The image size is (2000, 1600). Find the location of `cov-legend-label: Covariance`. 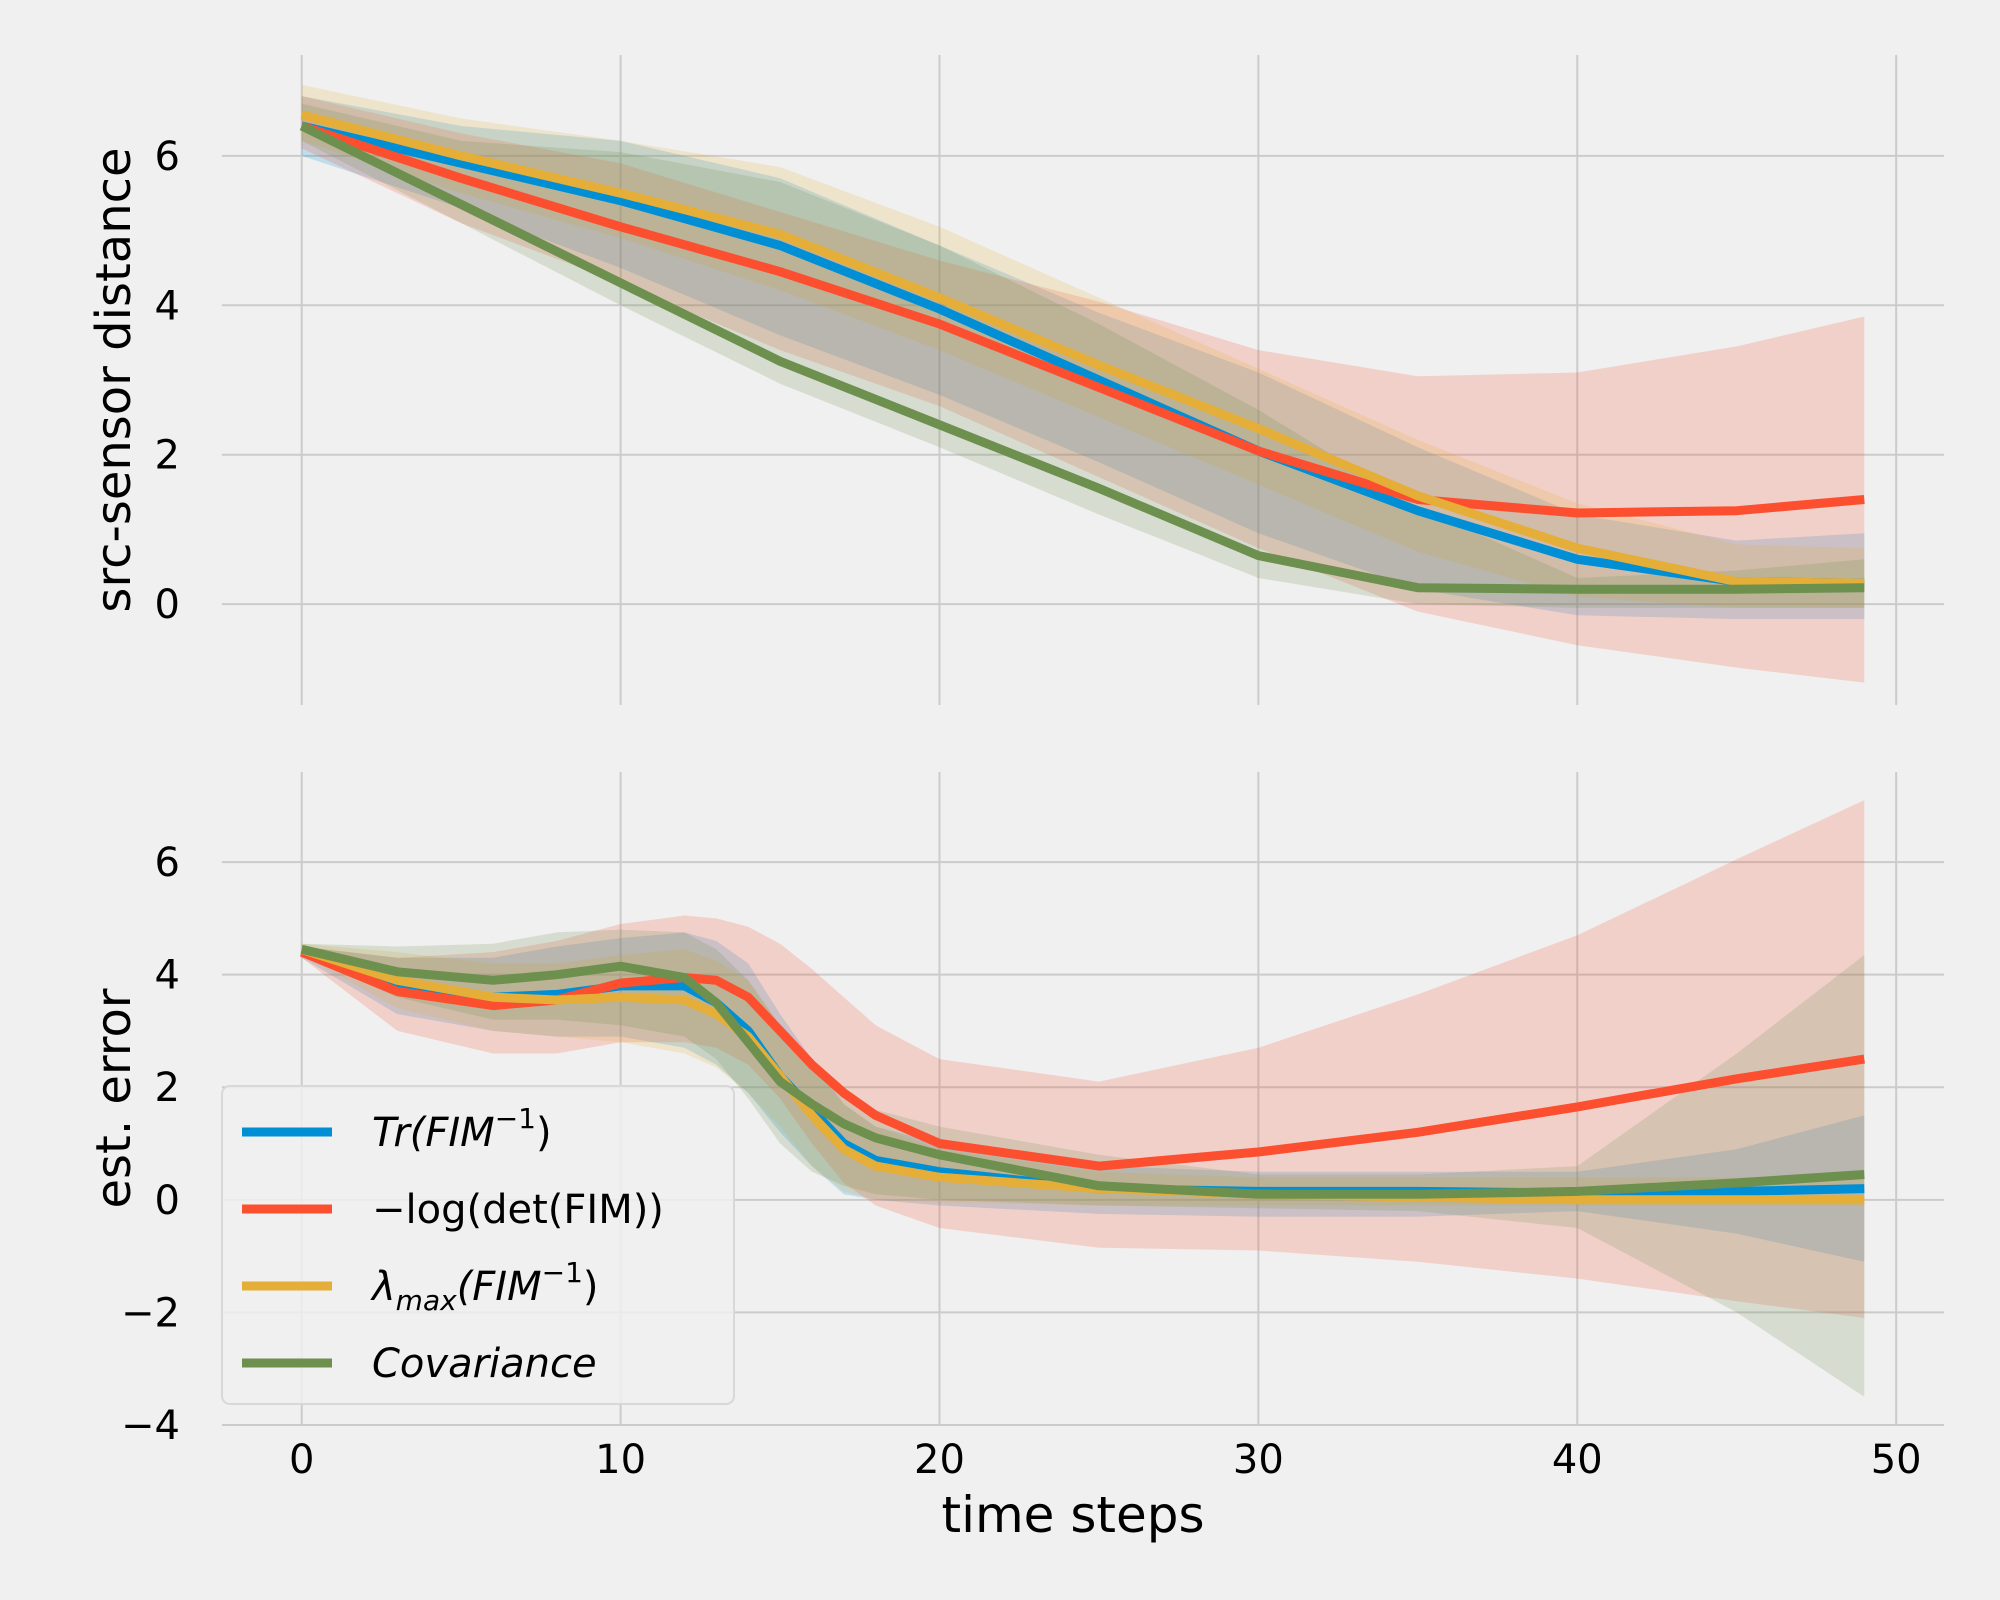

cov-legend-label: Covariance is located at coordinates (484, 1364).